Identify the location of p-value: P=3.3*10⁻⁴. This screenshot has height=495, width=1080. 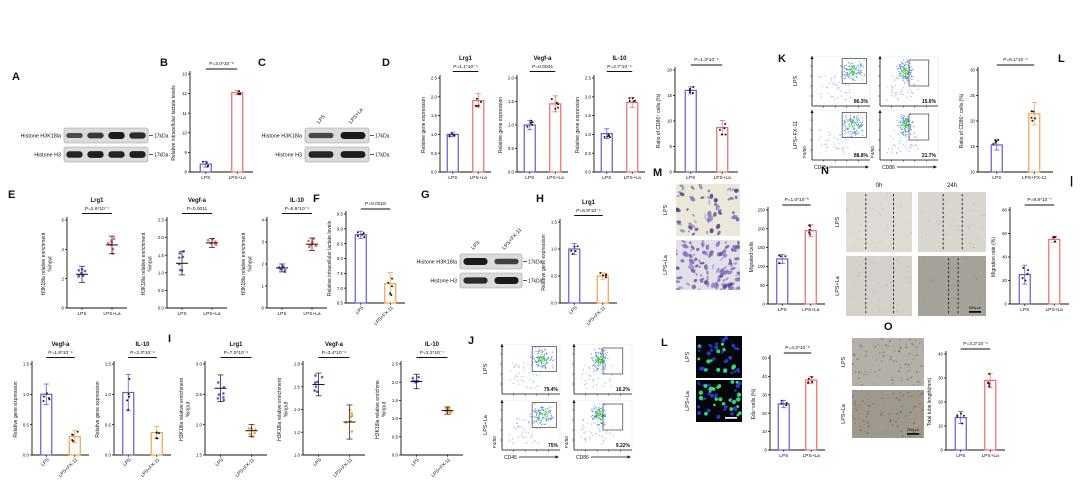
(142, 353).